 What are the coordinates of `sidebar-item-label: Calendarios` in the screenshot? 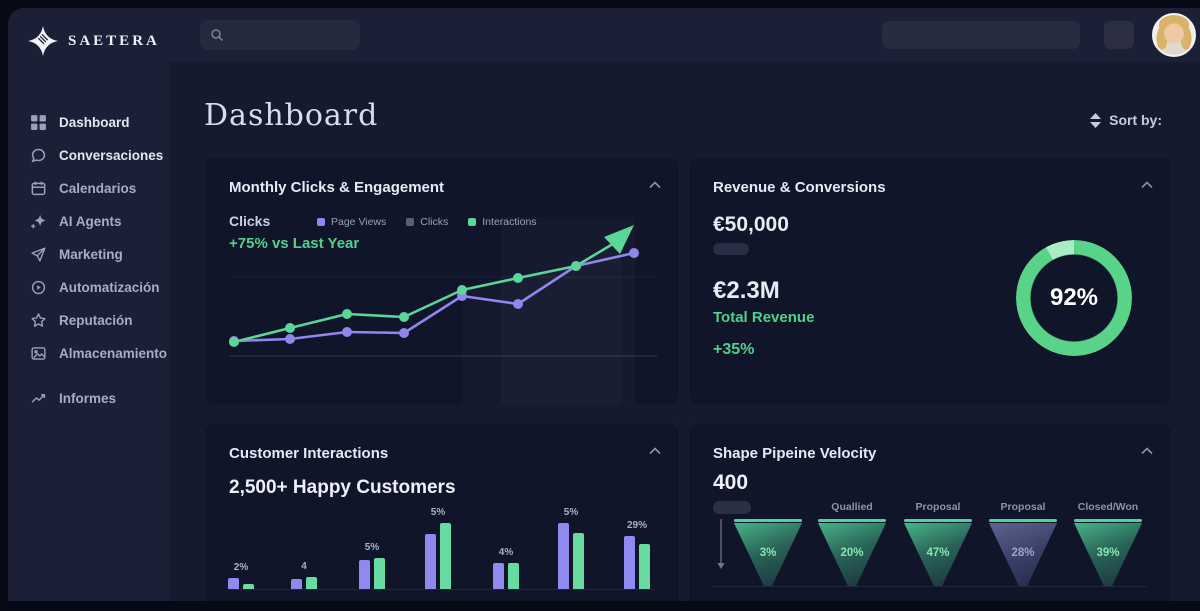 It's located at (98, 188).